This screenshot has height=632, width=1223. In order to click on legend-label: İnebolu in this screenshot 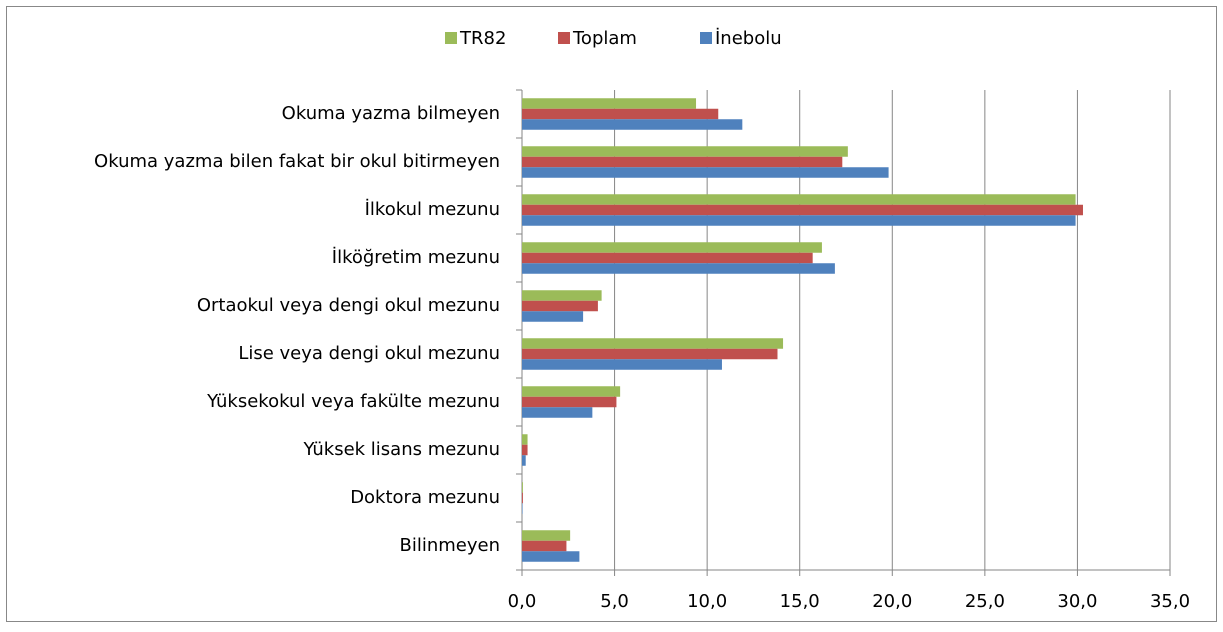, I will do `click(748, 38)`.